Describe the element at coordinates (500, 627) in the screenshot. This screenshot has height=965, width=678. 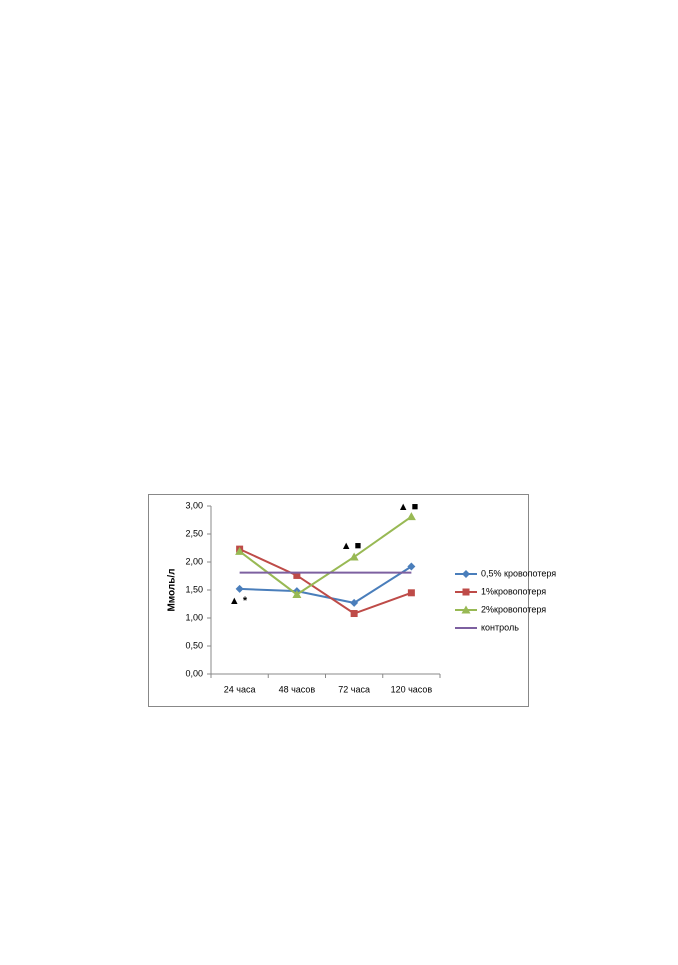
I see `legend-label: контроль` at that location.